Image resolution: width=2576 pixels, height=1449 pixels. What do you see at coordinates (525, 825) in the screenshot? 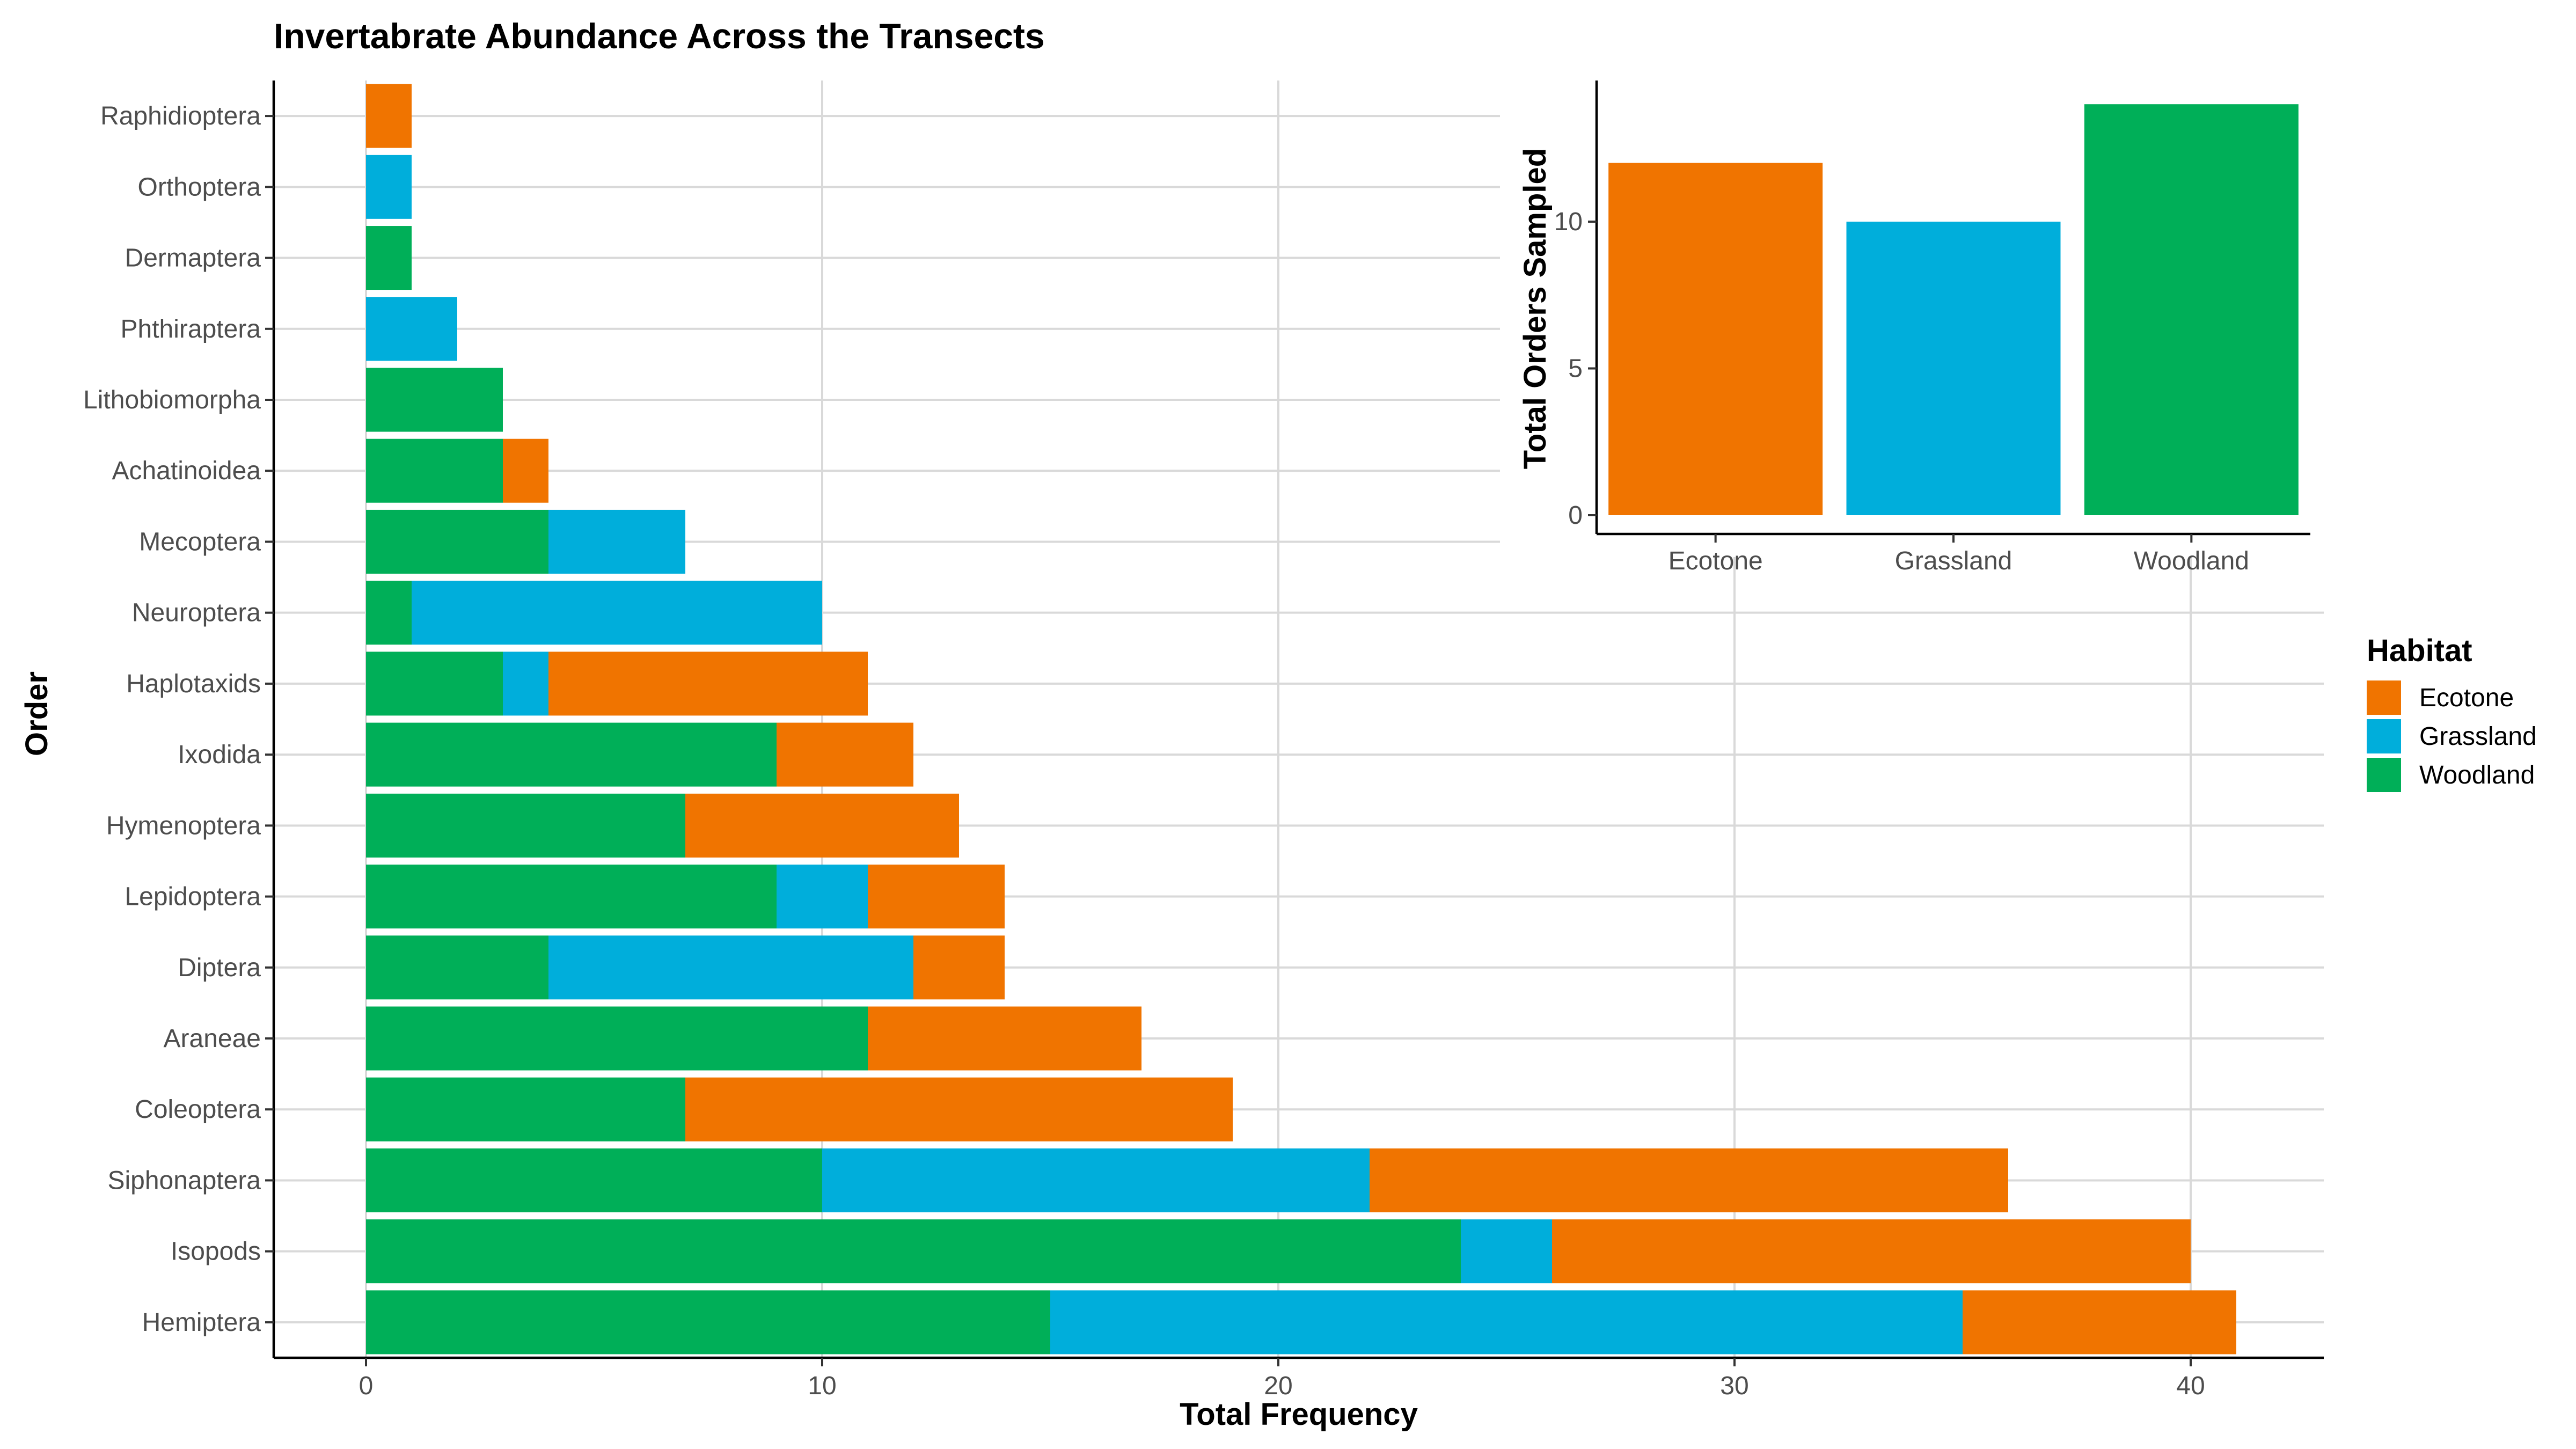
I see `bar-woodland-hymenoptera` at bounding box center [525, 825].